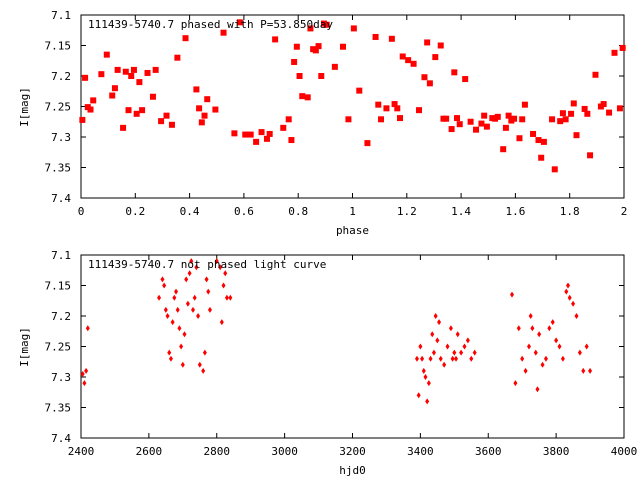 This screenshot has width=640, height=480. I want to click on chart-title: 111439-5740.7 phased with P=53.850day, so click(210, 24).